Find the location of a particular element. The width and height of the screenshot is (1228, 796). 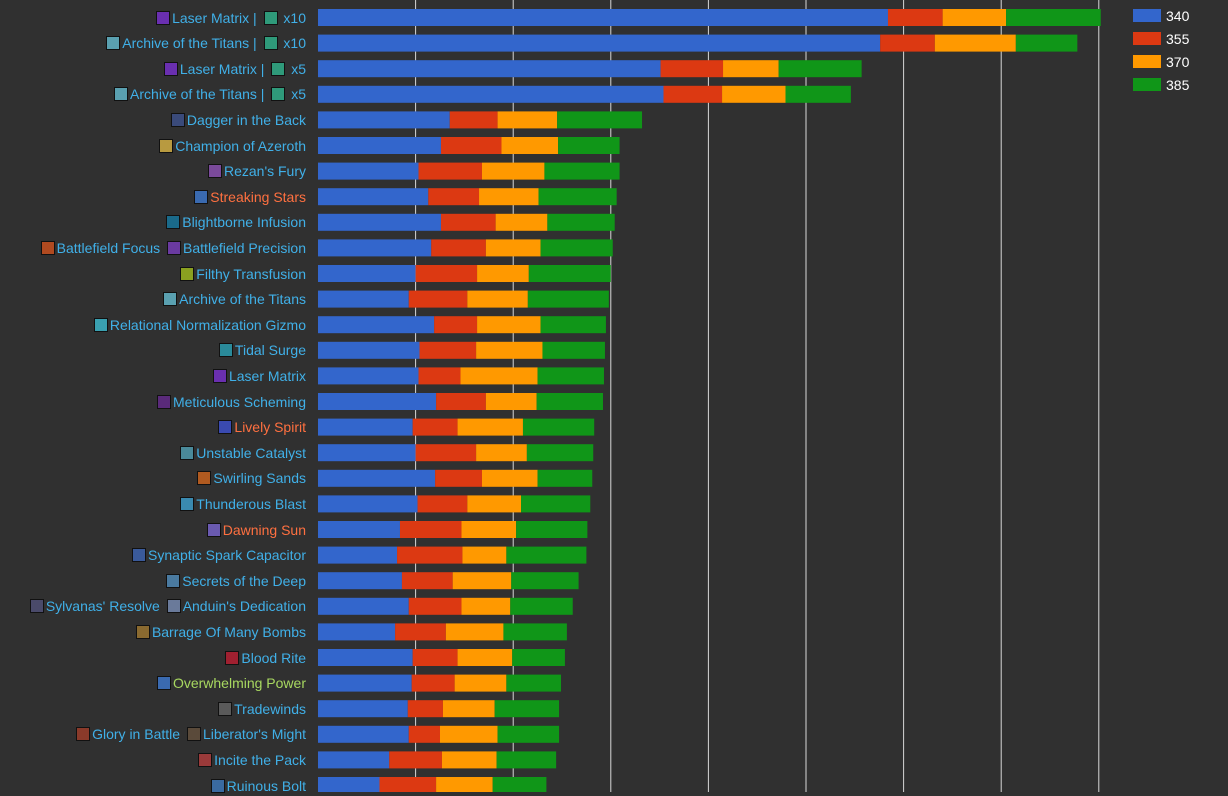

category-label-text: Incite the Pack is located at coordinates (260, 759).